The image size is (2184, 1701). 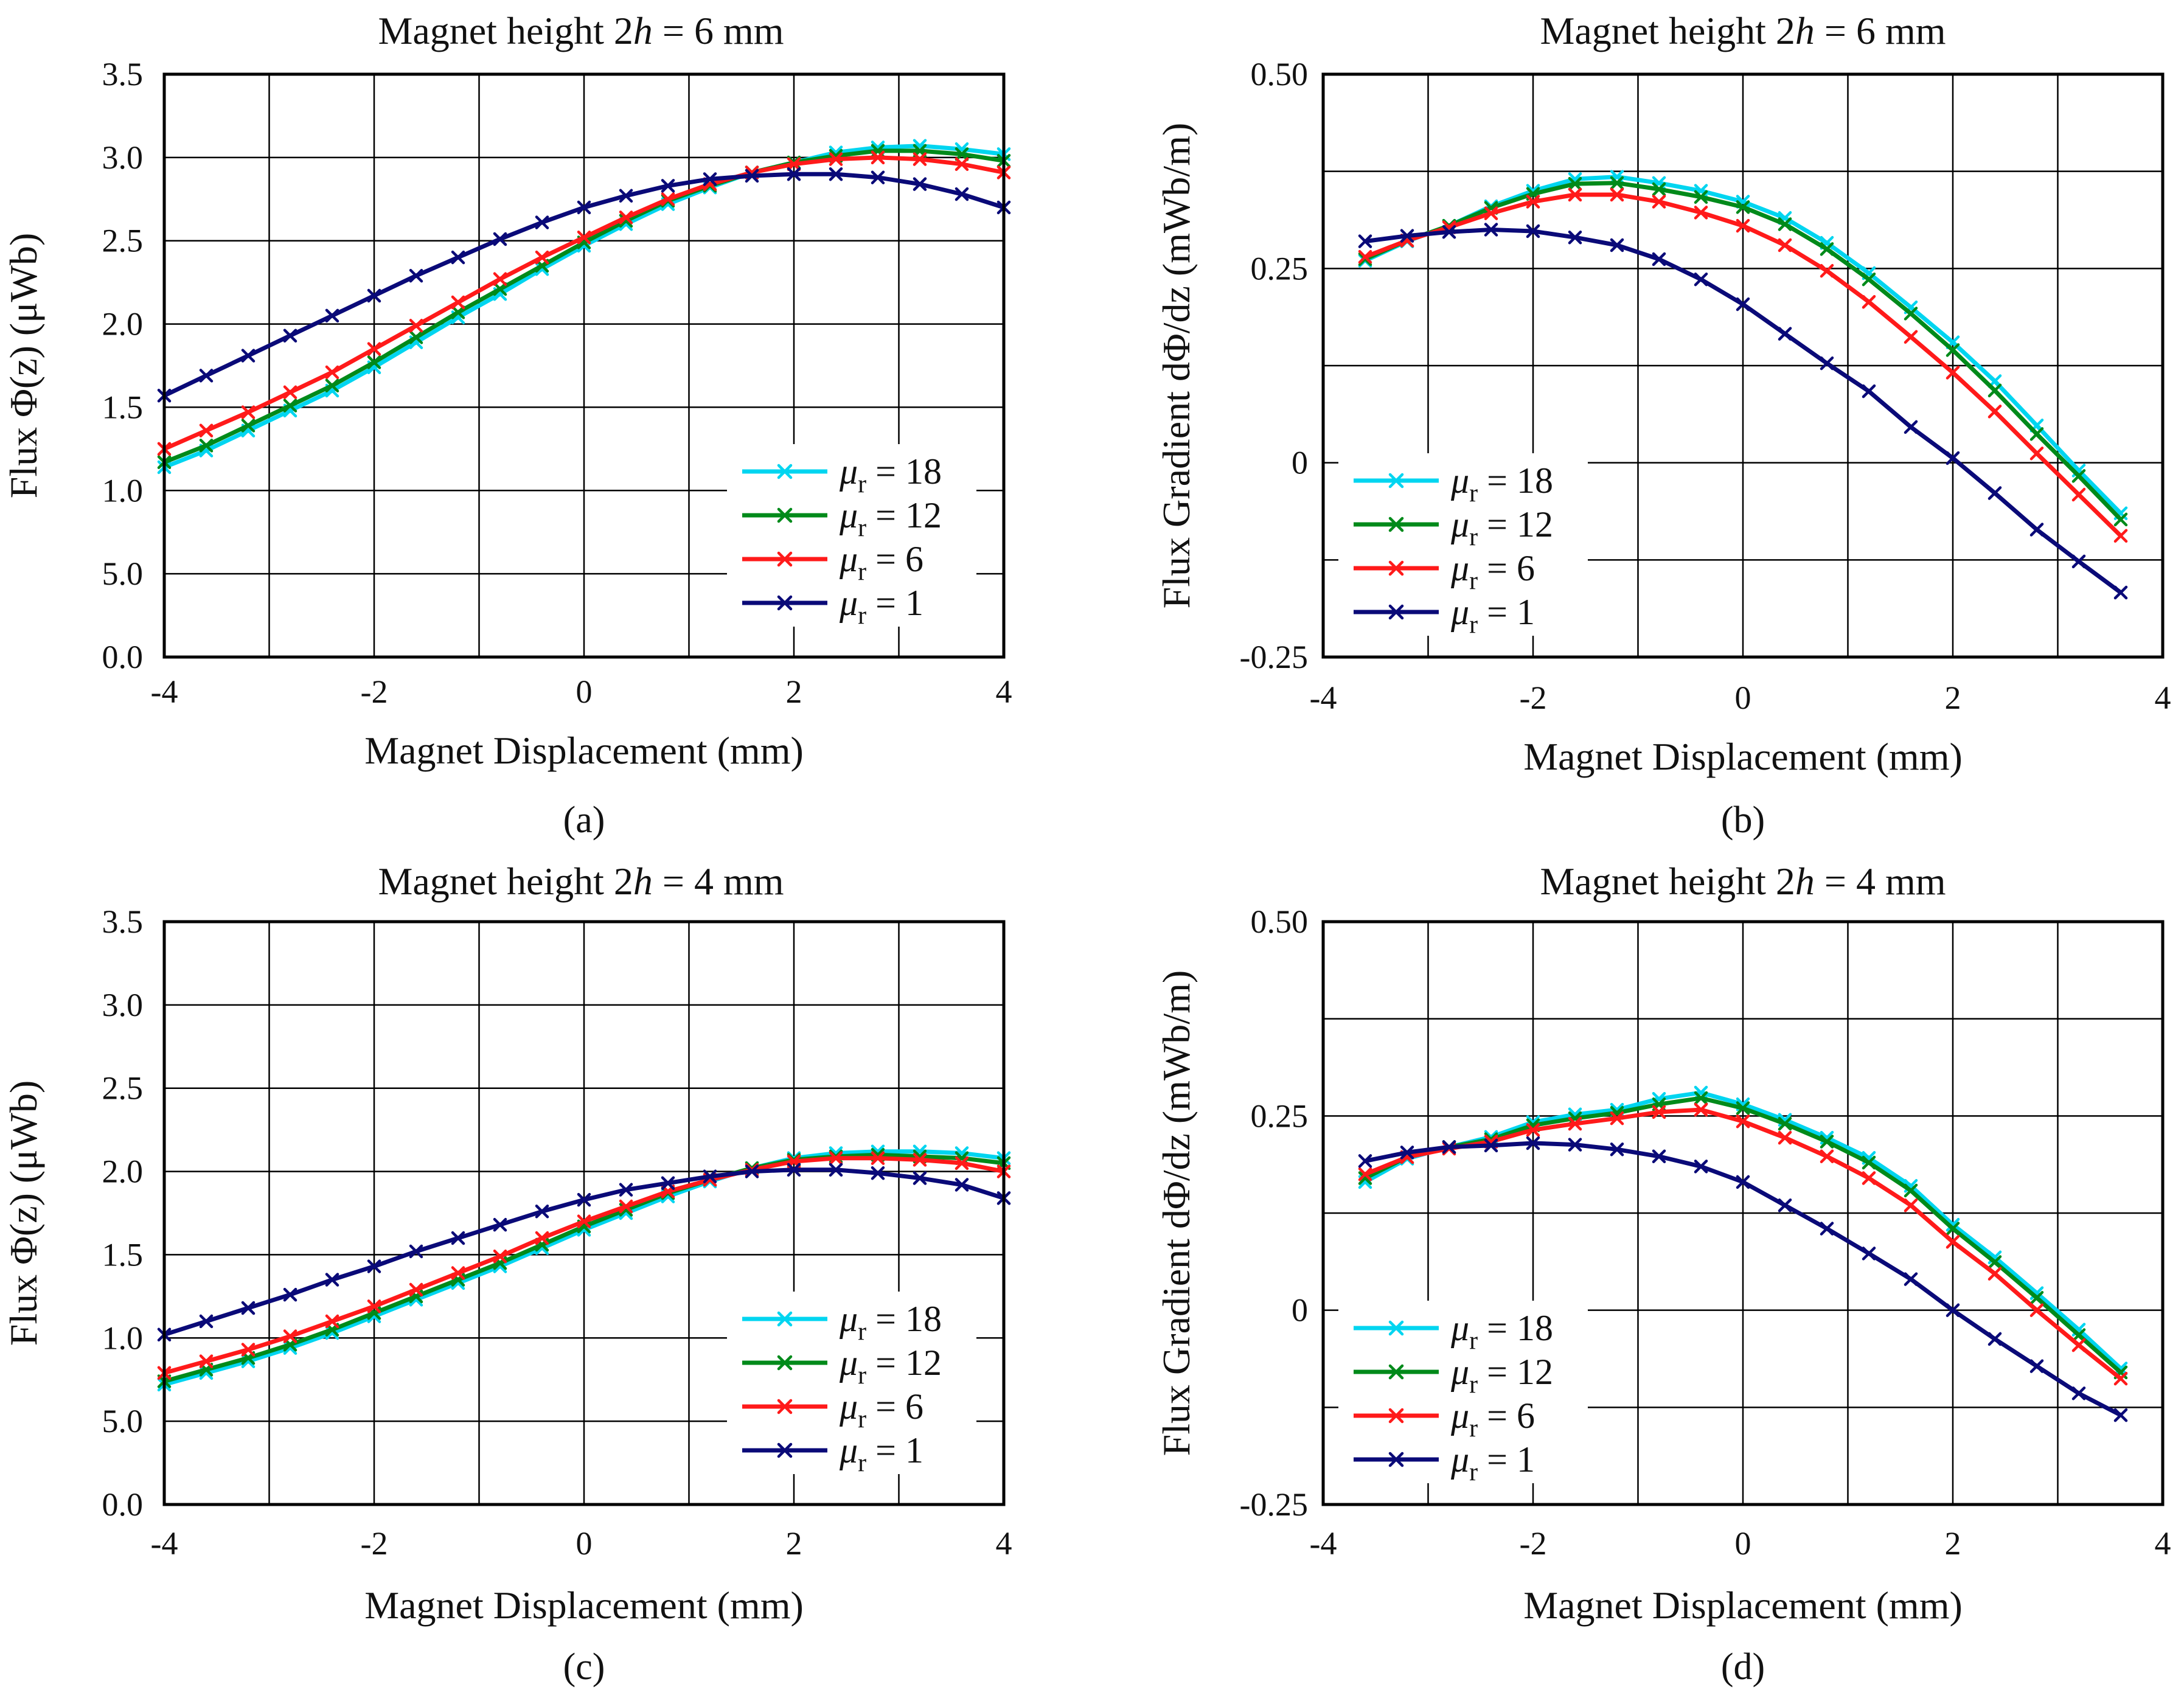 What do you see at coordinates (1323, 1543) in the screenshot?
I see `x-tick-label: -4` at bounding box center [1323, 1543].